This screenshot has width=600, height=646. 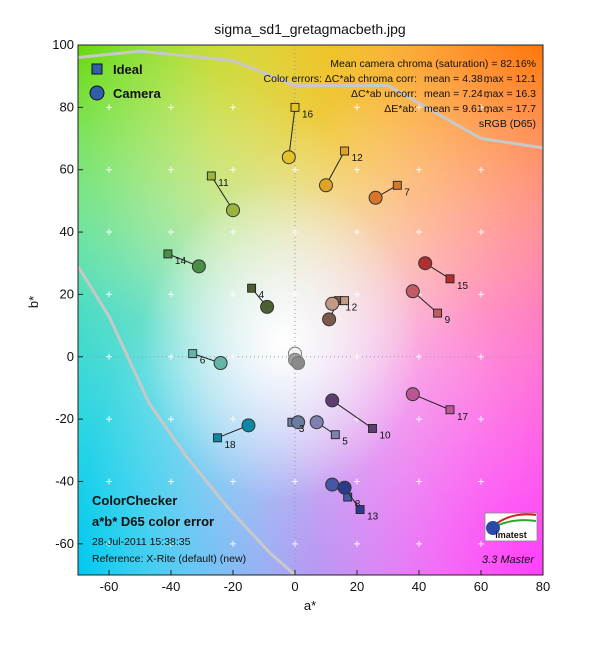 What do you see at coordinates (463, 417) in the screenshot?
I see `patch-label-17: 17` at bounding box center [463, 417].